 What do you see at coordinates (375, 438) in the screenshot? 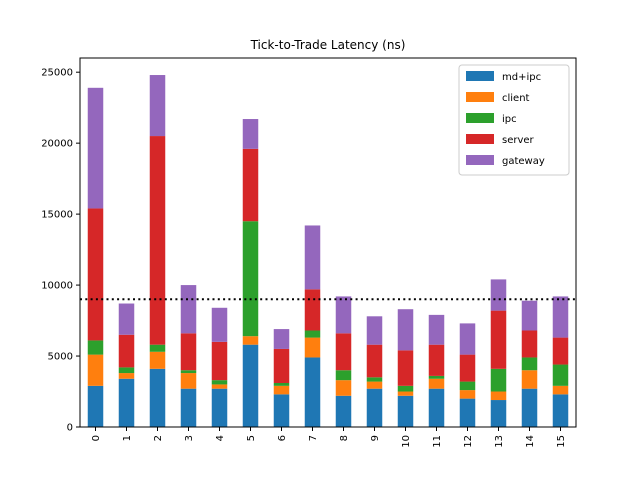
I see `x-tick-label: 9` at bounding box center [375, 438].